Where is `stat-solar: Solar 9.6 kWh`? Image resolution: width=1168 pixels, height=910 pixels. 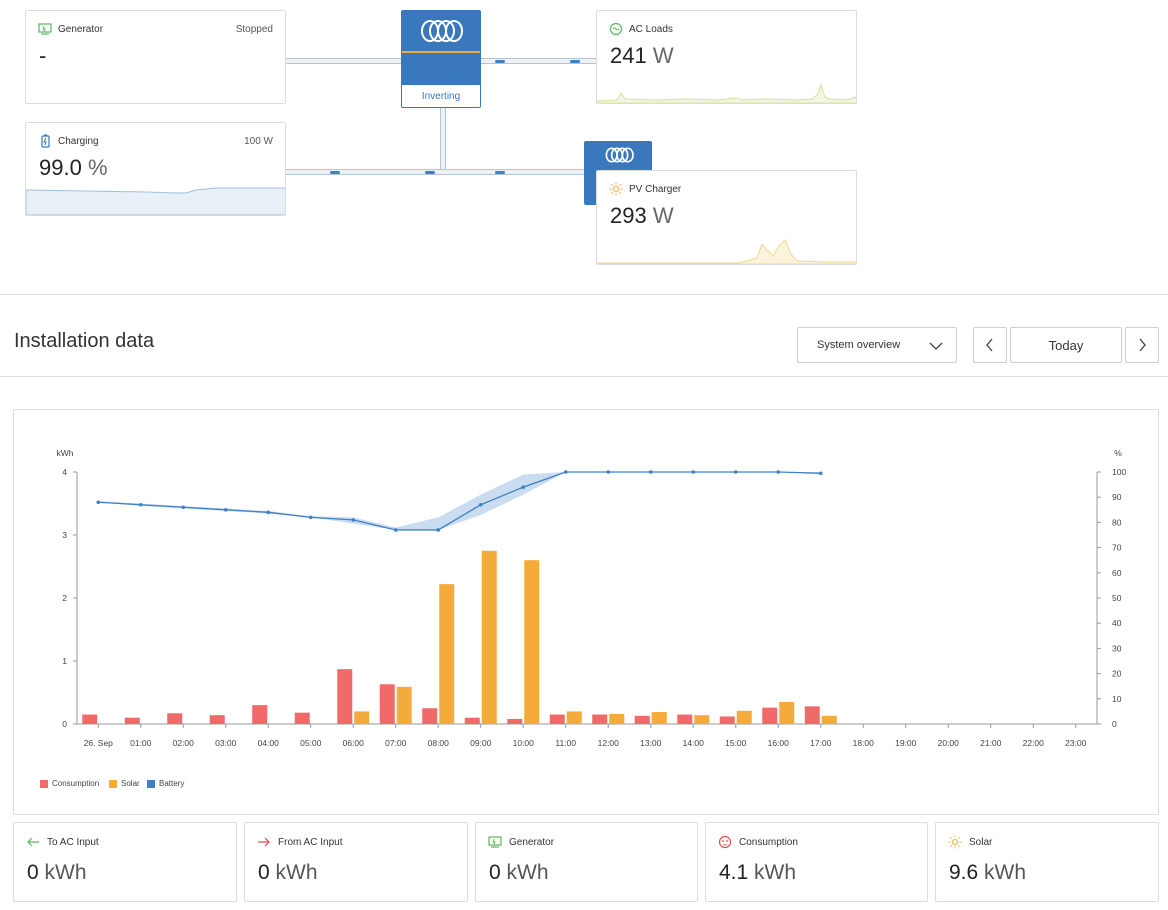
stat-solar: Solar 9.6 kWh is located at coordinates (1047, 862).